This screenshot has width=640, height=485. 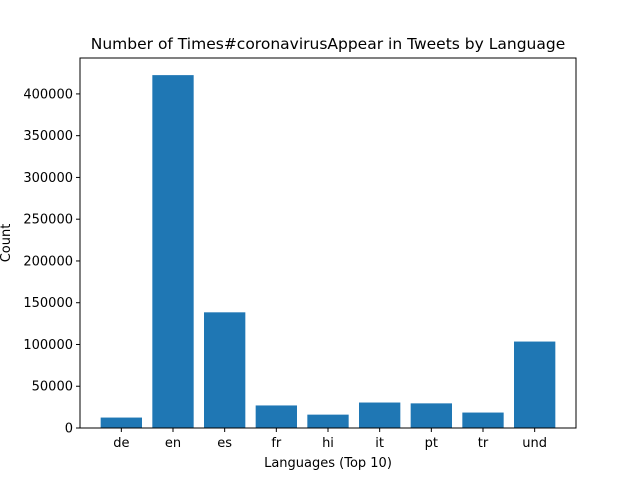 I want to click on y-tick-label: 400000, so click(x=48, y=94).